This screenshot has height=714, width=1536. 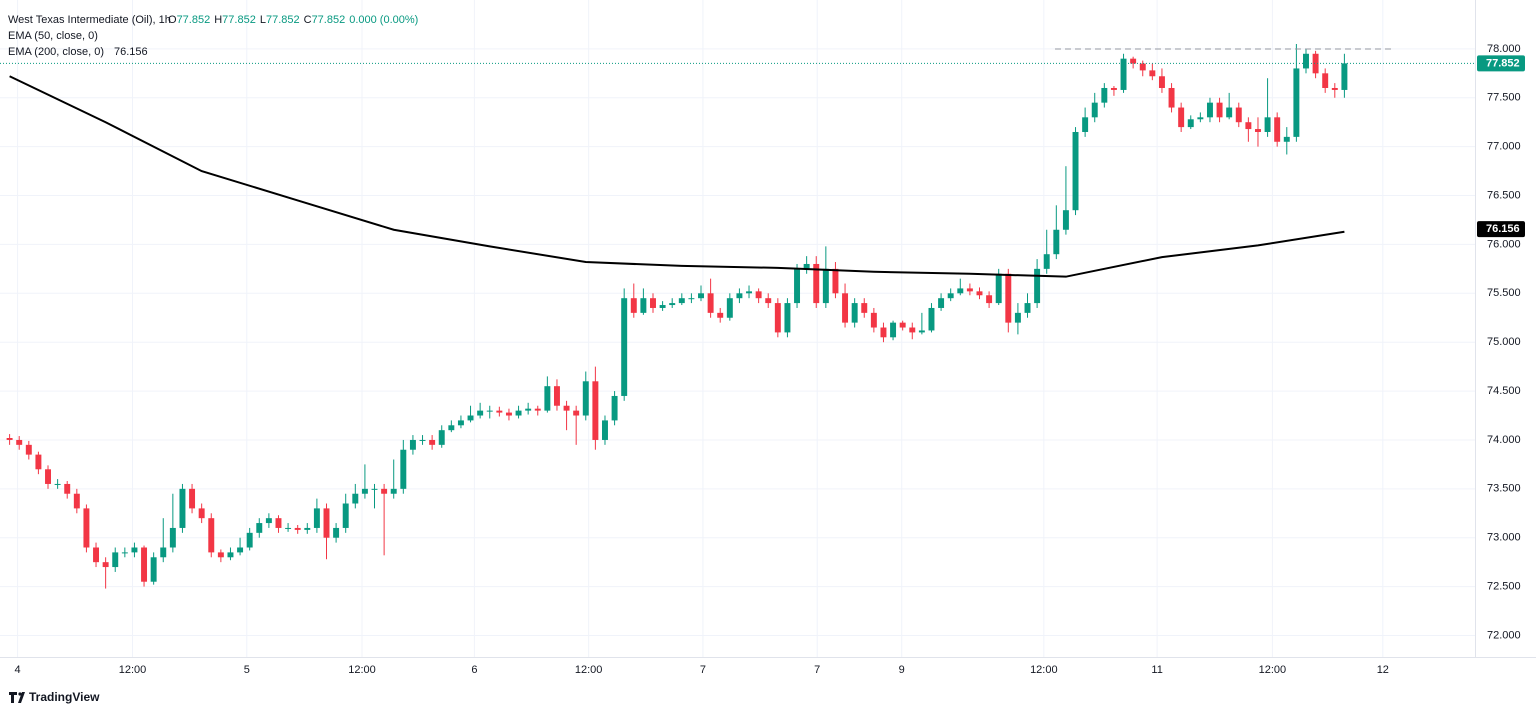 I want to click on y-tick-label: 73.500, so click(x=1504, y=489).